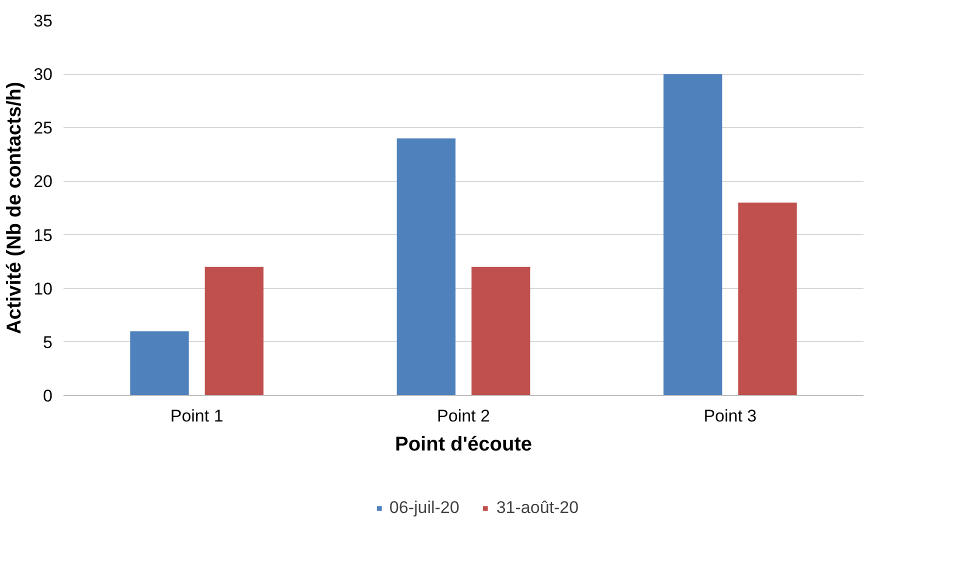 Image resolution: width=963 pixels, height=578 pixels. What do you see at coordinates (43, 74) in the screenshot?
I see `y-tick-label: 30` at bounding box center [43, 74].